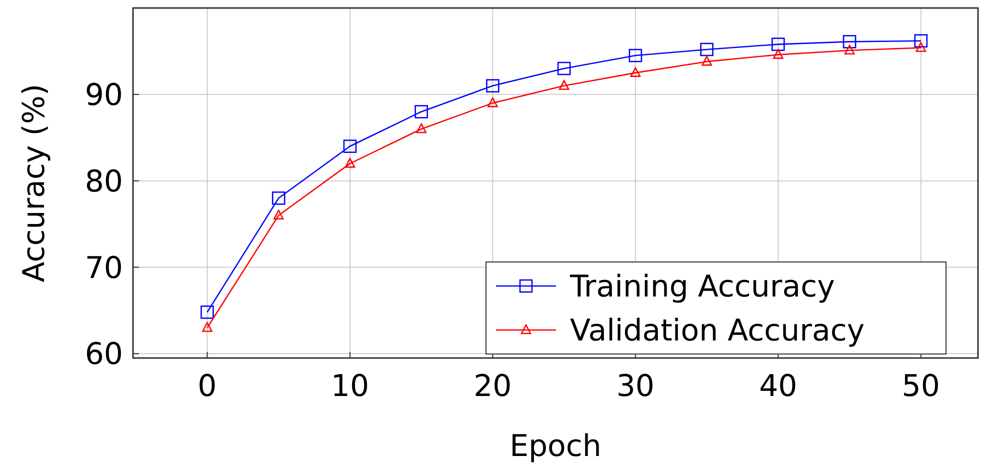 This screenshot has height=468, width=982. Describe the element at coordinates (34, 183) in the screenshot. I see `y-axis-title: Accuracy (%)` at that location.